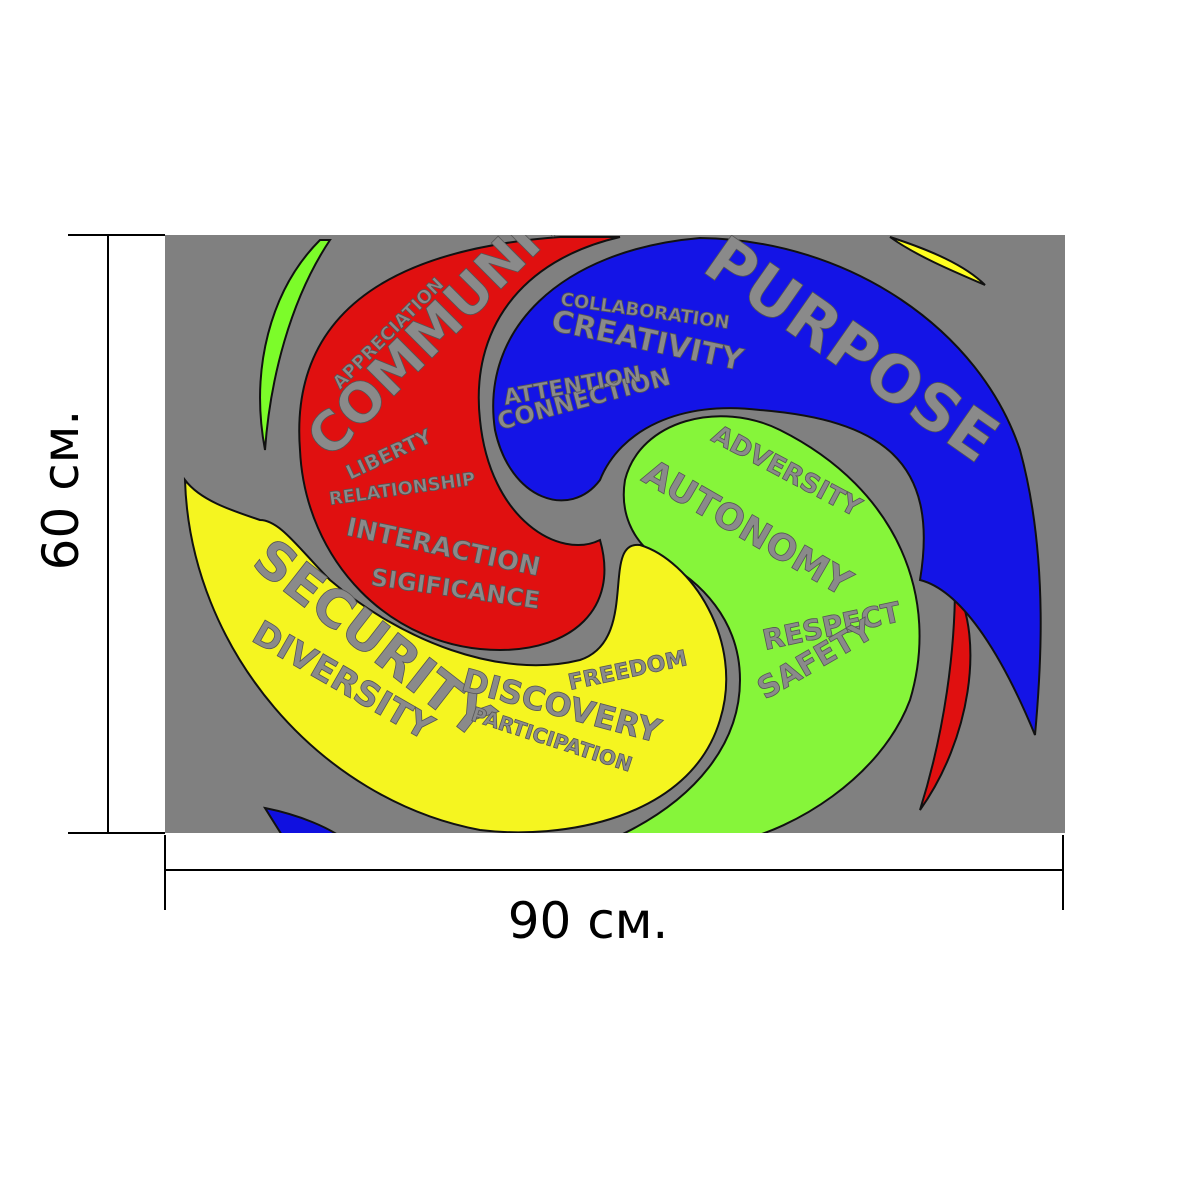 The height and width of the screenshot is (1200, 1200). What do you see at coordinates (295, 345) in the screenshot?
I see `green-sliver` at bounding box center [295, 345].